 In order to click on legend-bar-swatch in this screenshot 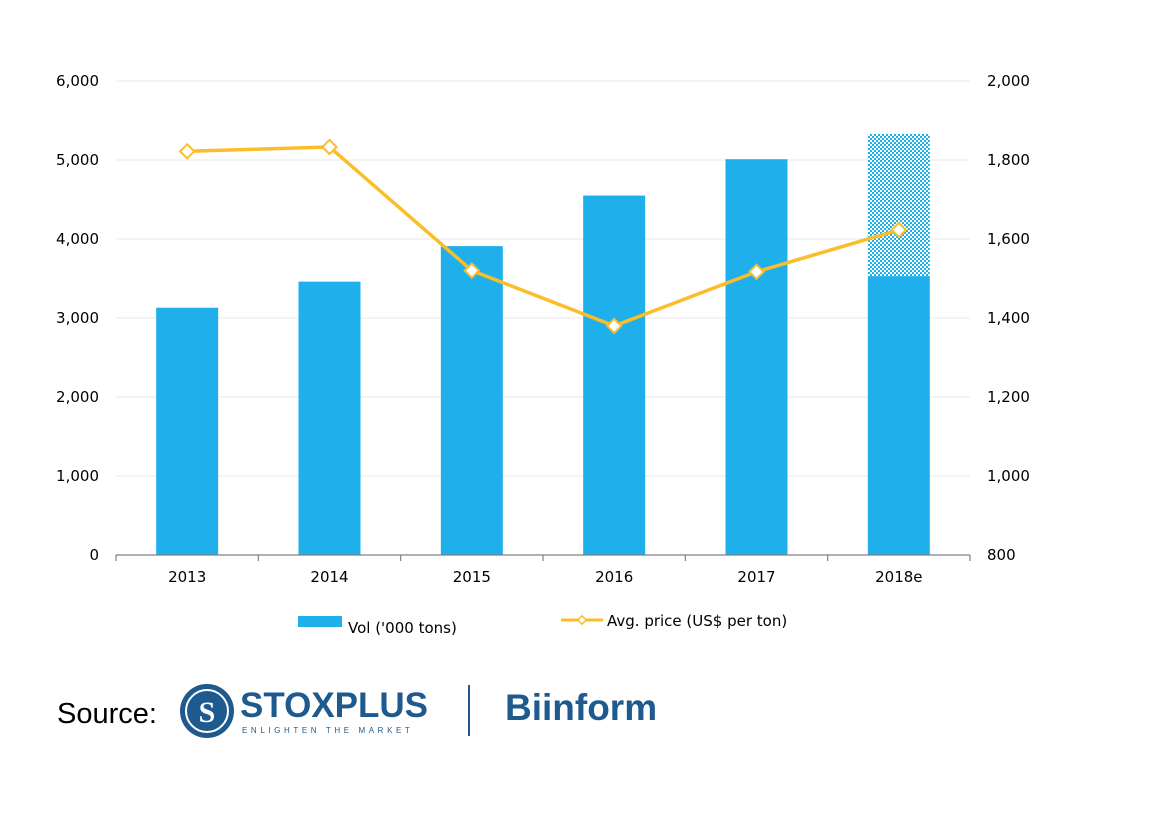, I will do `click(320, 621)`.